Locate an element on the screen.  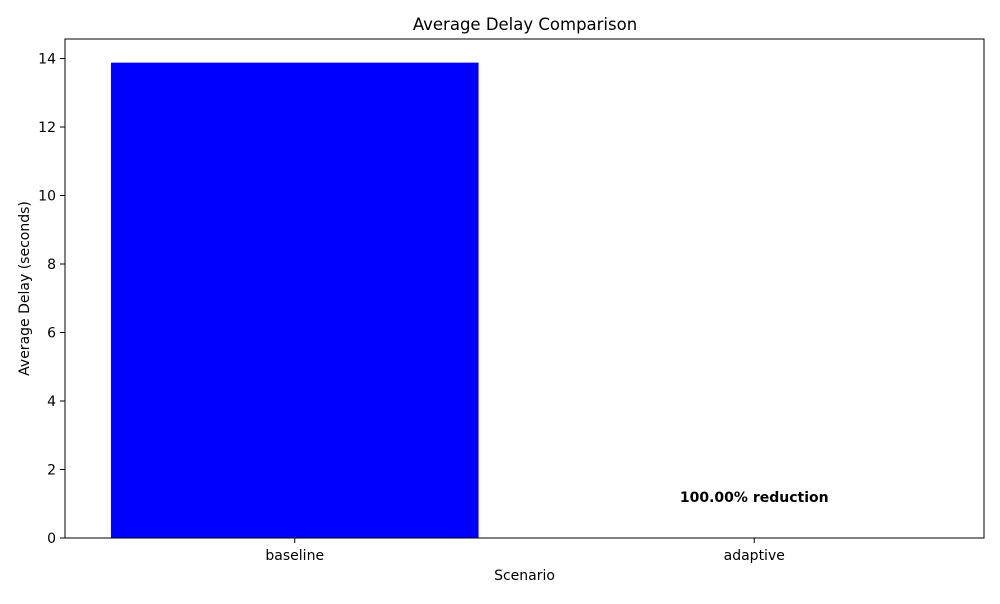
y-tick-label: 10 is located at coordinates (47, 197).